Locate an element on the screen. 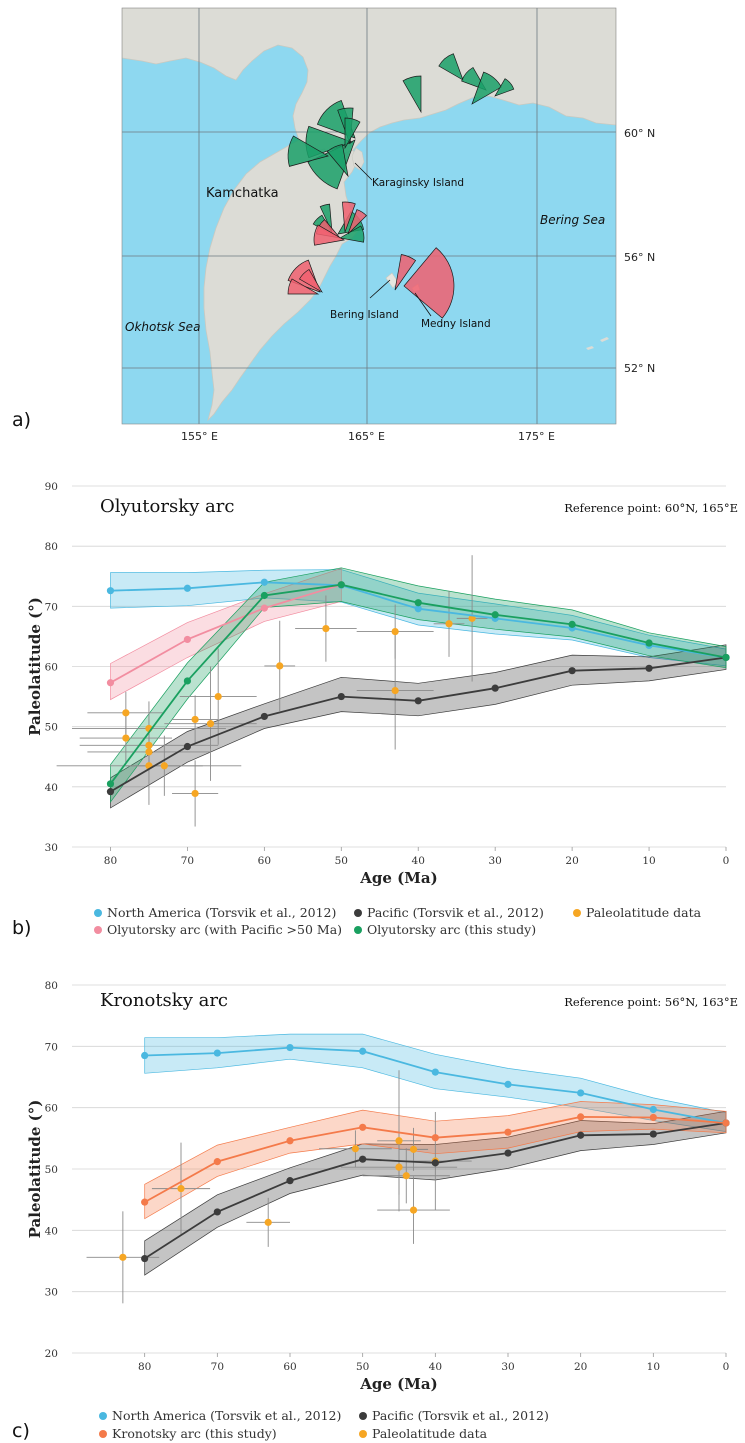 Image resolution: width=745 pixels, height=1443 pixels. reference-point-note: Reference point: 60°N, 165°E is located at coordinates (651, 508).